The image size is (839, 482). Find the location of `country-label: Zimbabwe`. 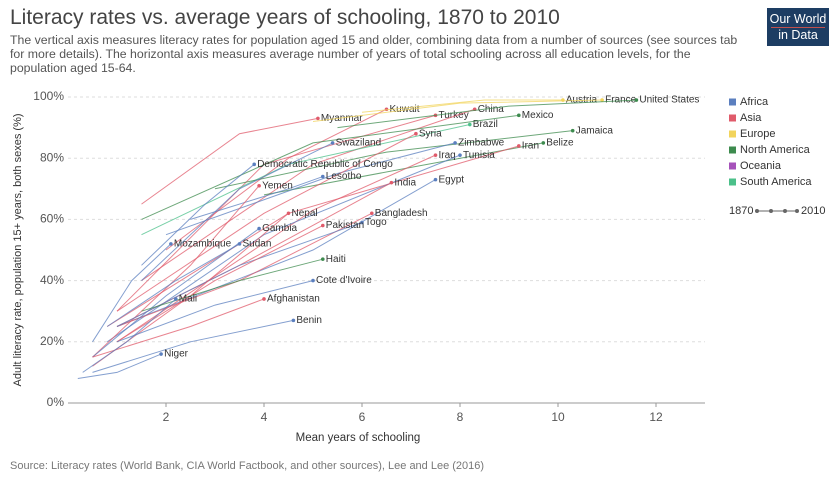

country-label: Zimbabwe is located at coordinates (481, 143).